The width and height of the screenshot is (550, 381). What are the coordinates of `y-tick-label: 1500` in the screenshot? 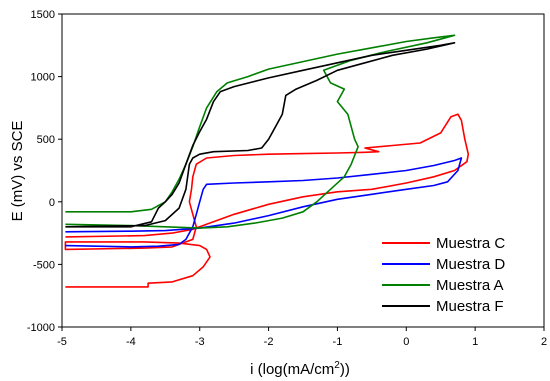 It's located at (43, 15).